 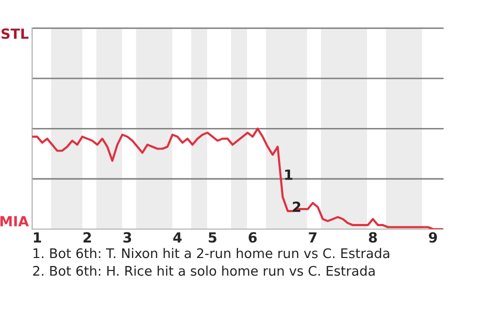 What do you see at coordinates (14, 221) in the screenshot?
I see `text: MIA` at bounding box center [14, 221].